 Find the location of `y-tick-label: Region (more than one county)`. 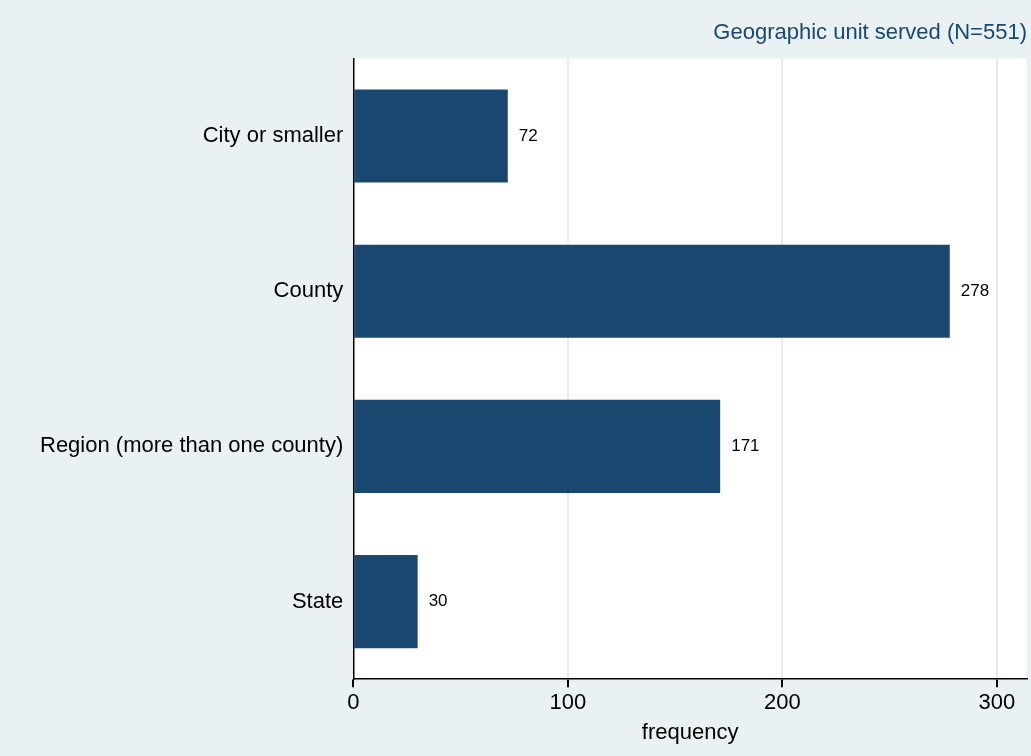

y-tick-label: Region (more than one county) is located at coordinates (191, 445).